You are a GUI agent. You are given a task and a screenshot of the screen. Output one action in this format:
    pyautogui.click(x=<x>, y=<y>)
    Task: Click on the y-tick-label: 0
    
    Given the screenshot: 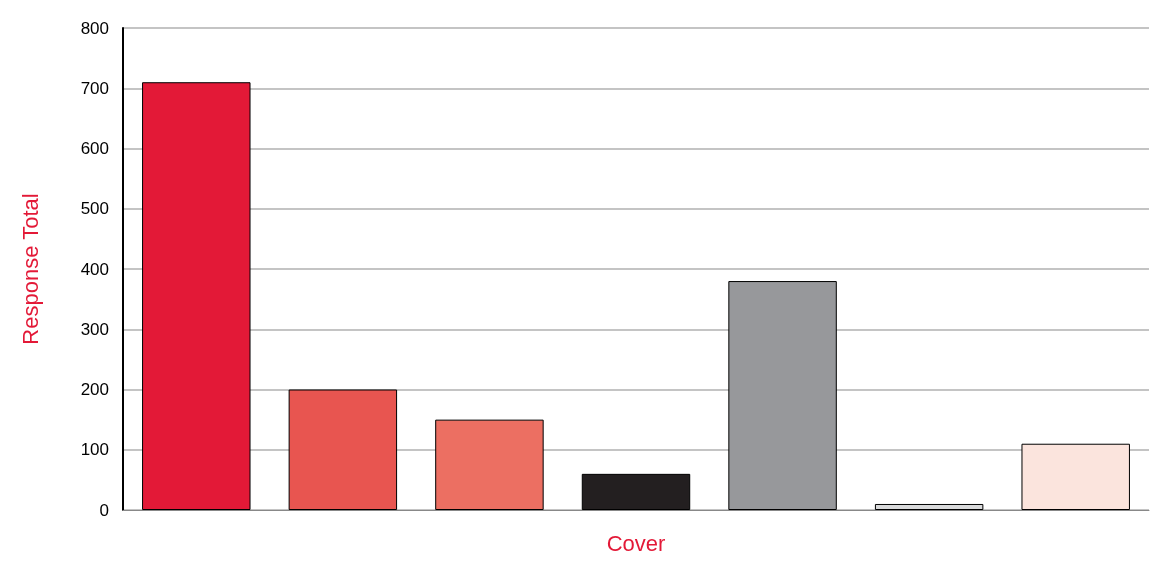 What is the action you would take?
    pyautogui.click(x=104, y=510)
    